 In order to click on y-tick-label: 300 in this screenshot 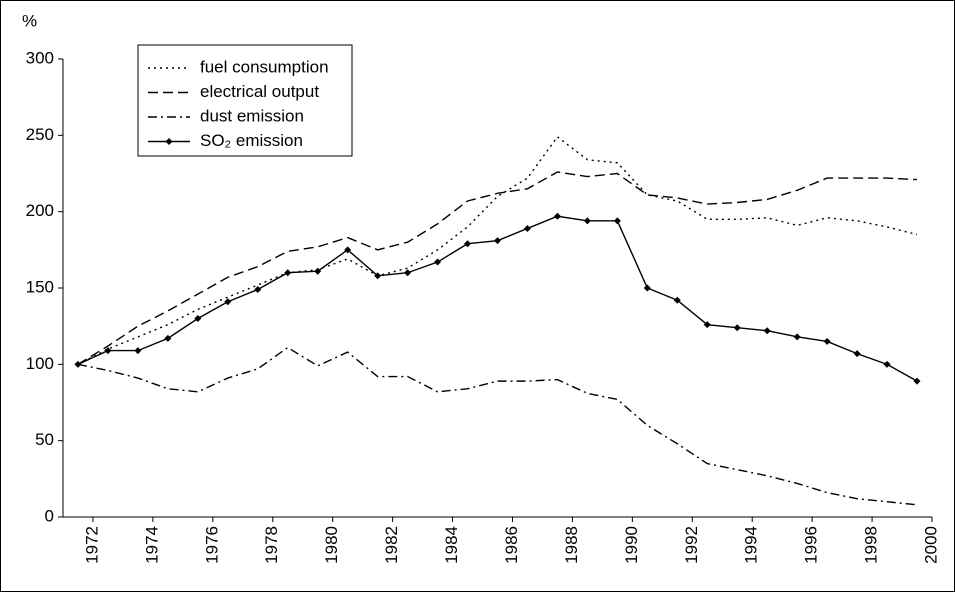, I will do `click(40, 57)`.